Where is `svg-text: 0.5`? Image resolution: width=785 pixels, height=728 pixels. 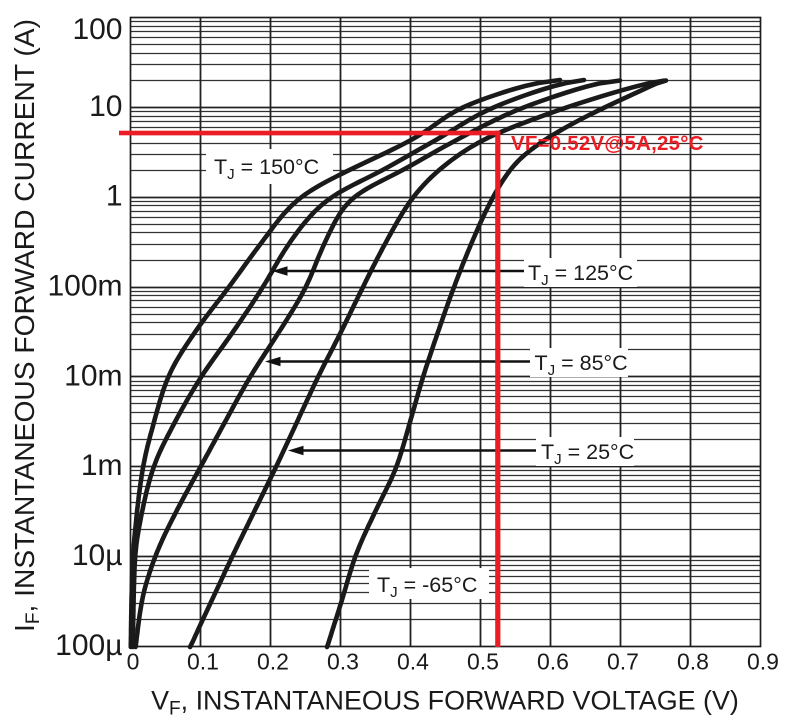 svg-text: 0.5 is located at coordinates (483, 662).